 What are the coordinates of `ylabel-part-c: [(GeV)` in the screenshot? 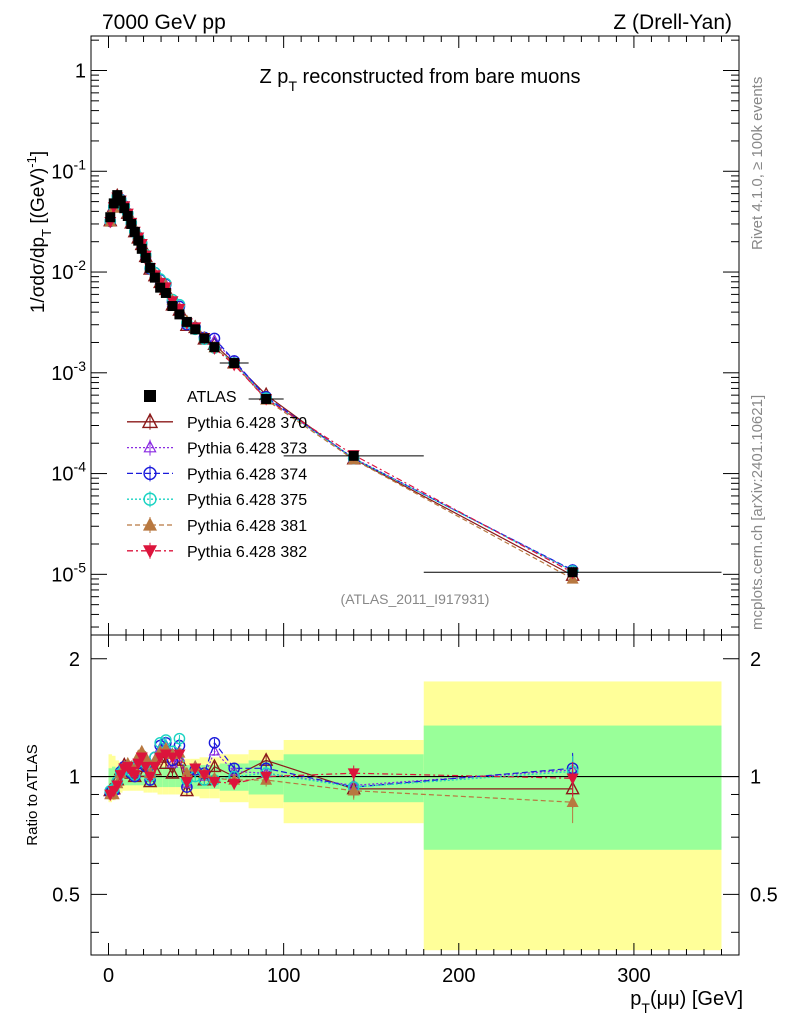 It's located at (38, 198).